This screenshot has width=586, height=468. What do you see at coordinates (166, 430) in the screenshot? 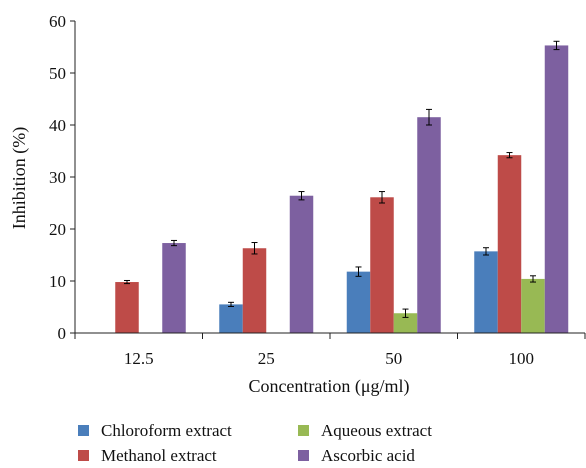
I see `legend-label-chloroform: Chloroform extract` at bounding box center [166, 430].